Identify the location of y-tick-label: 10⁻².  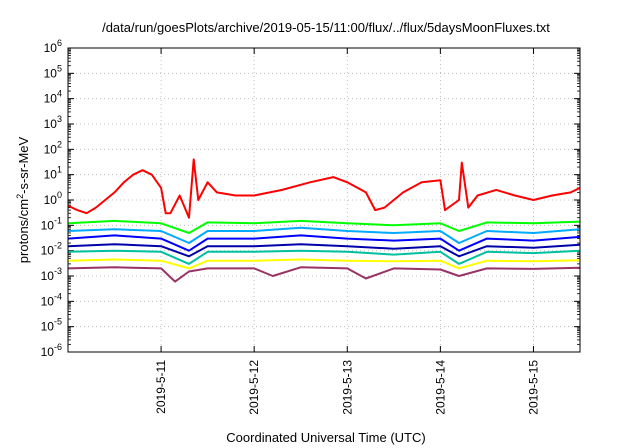
(51, 249).